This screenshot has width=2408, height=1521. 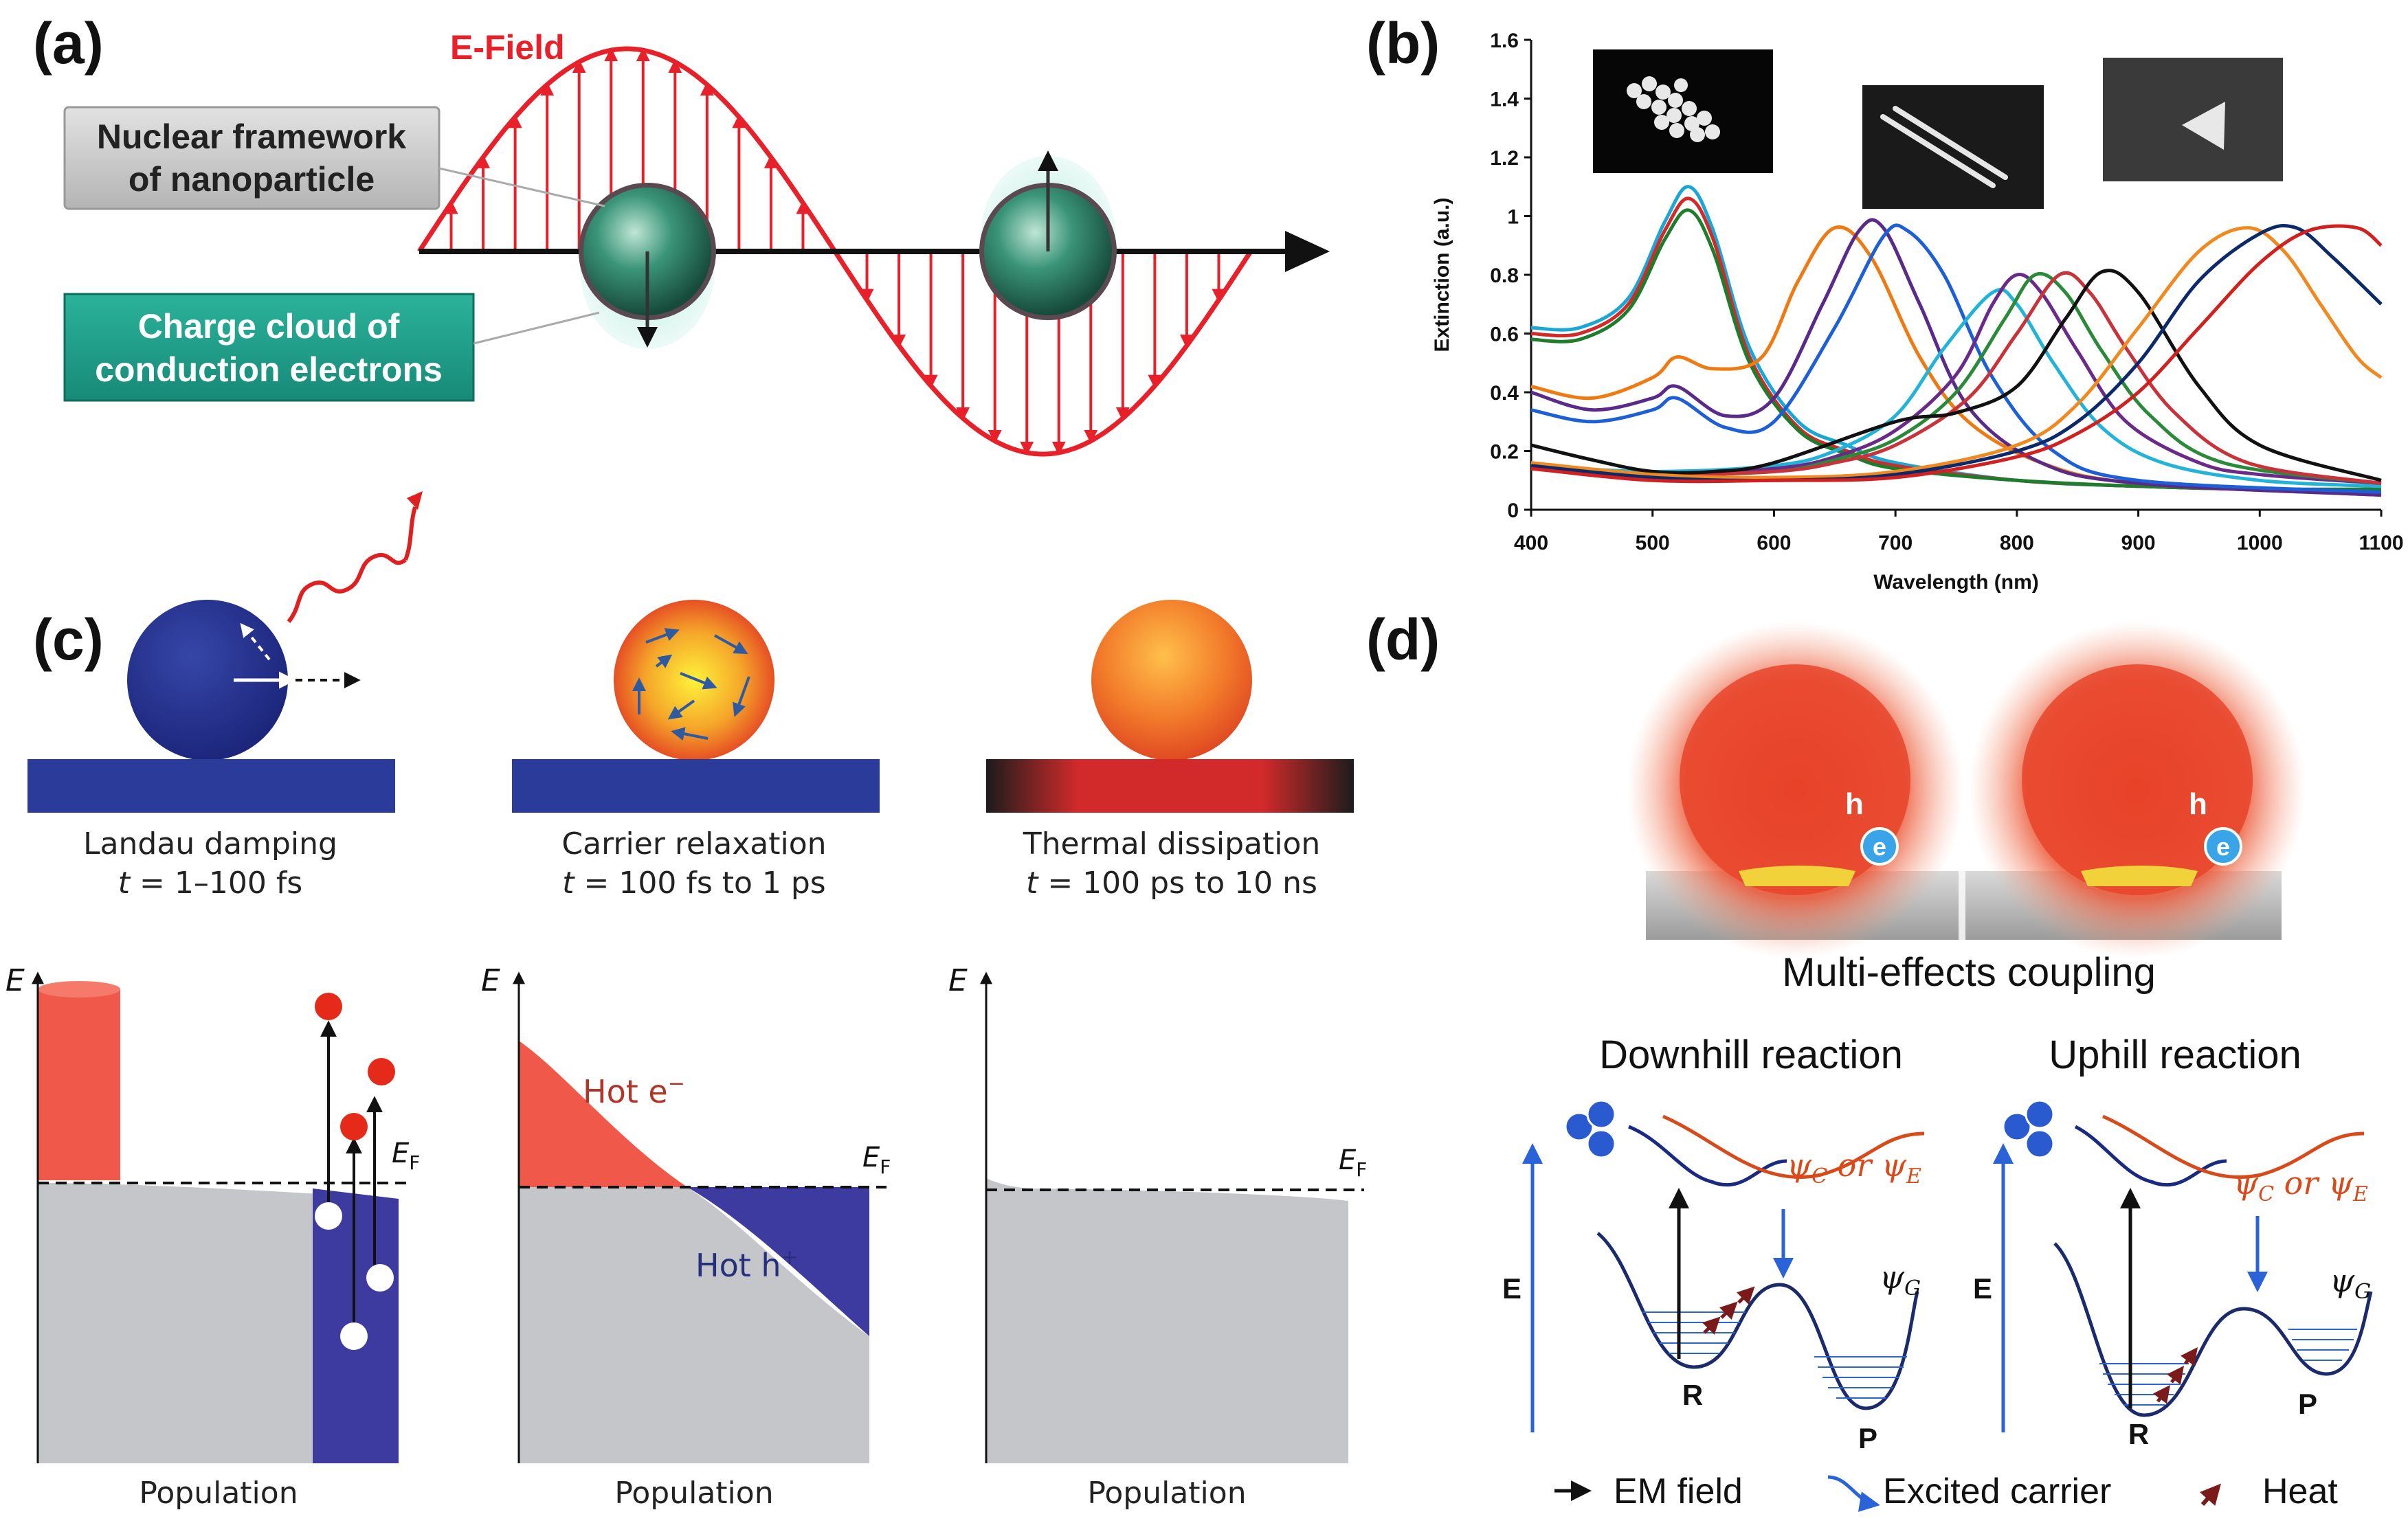 What do you see at coordinates (1774, 543) in the screenshot?
I see `chart-x-tick-label: 600` at bounding box center [1774, 543].